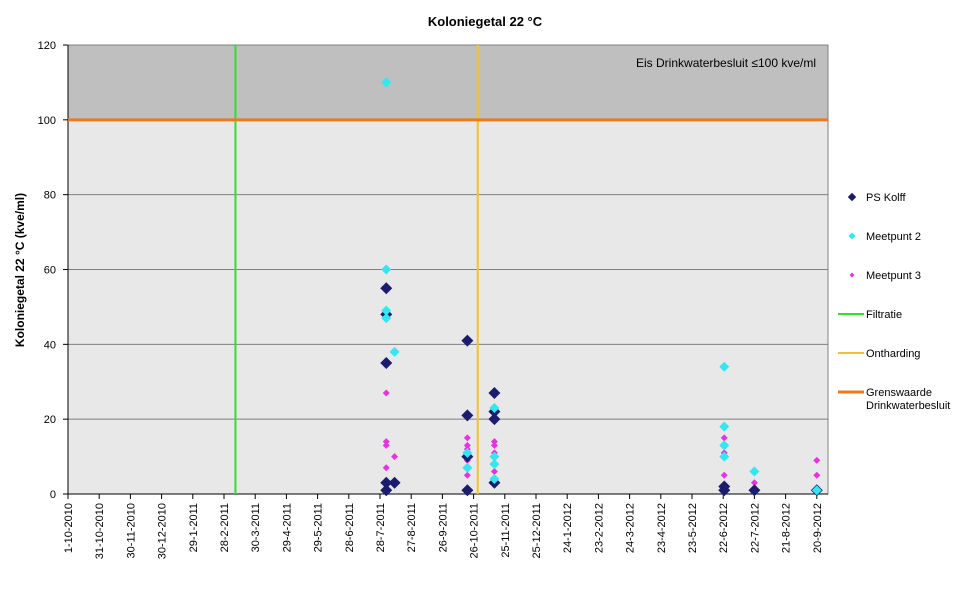 The image size is (967, 590). What do you see at coordinates (100, 531) in the screenshot?
I see `x-tick-label: 31-10-2010` at bounding box center [100, 531].